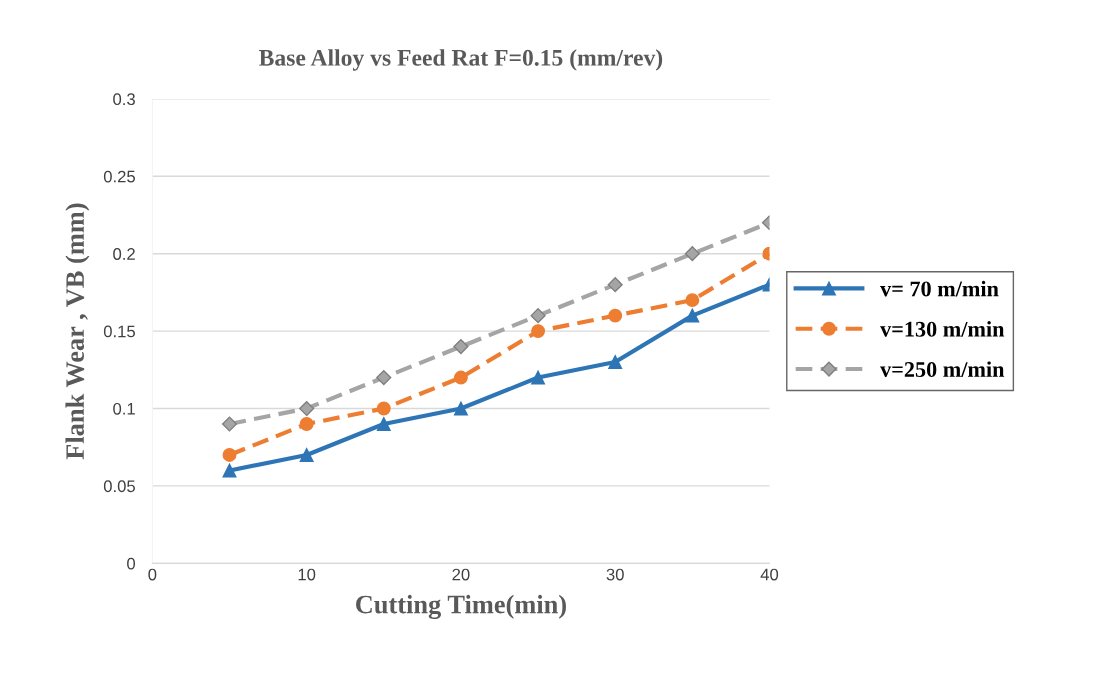 The image size is (1104, 682). What do you see at coordinates (152, 574) in the screenshot?
I see `x-tick-label: 0` at bounding box center [152, 574].